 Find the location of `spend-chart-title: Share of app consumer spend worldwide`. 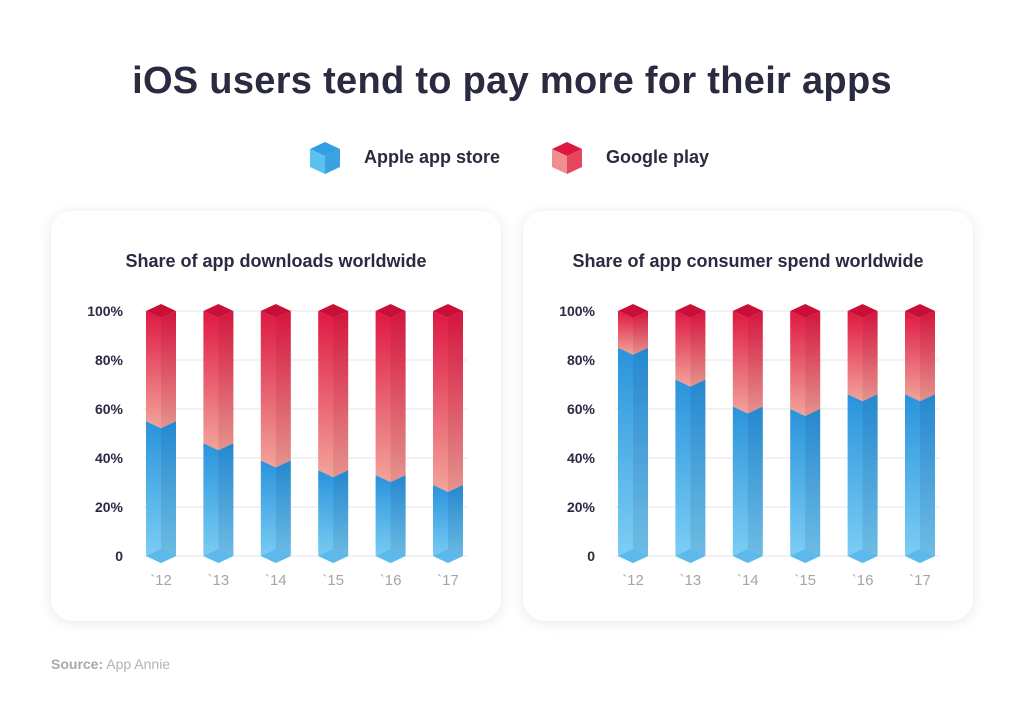

spend-chart-title: Share of app consumer spend worldwide is located at coordinates (748, 261).